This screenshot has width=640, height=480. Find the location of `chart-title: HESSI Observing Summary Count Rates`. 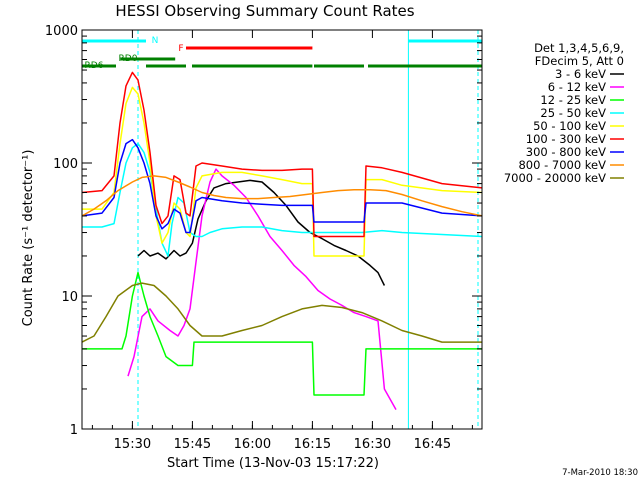

chart-title: HESSI Observing Summary Count Rates is located at coordinates (264, 11).